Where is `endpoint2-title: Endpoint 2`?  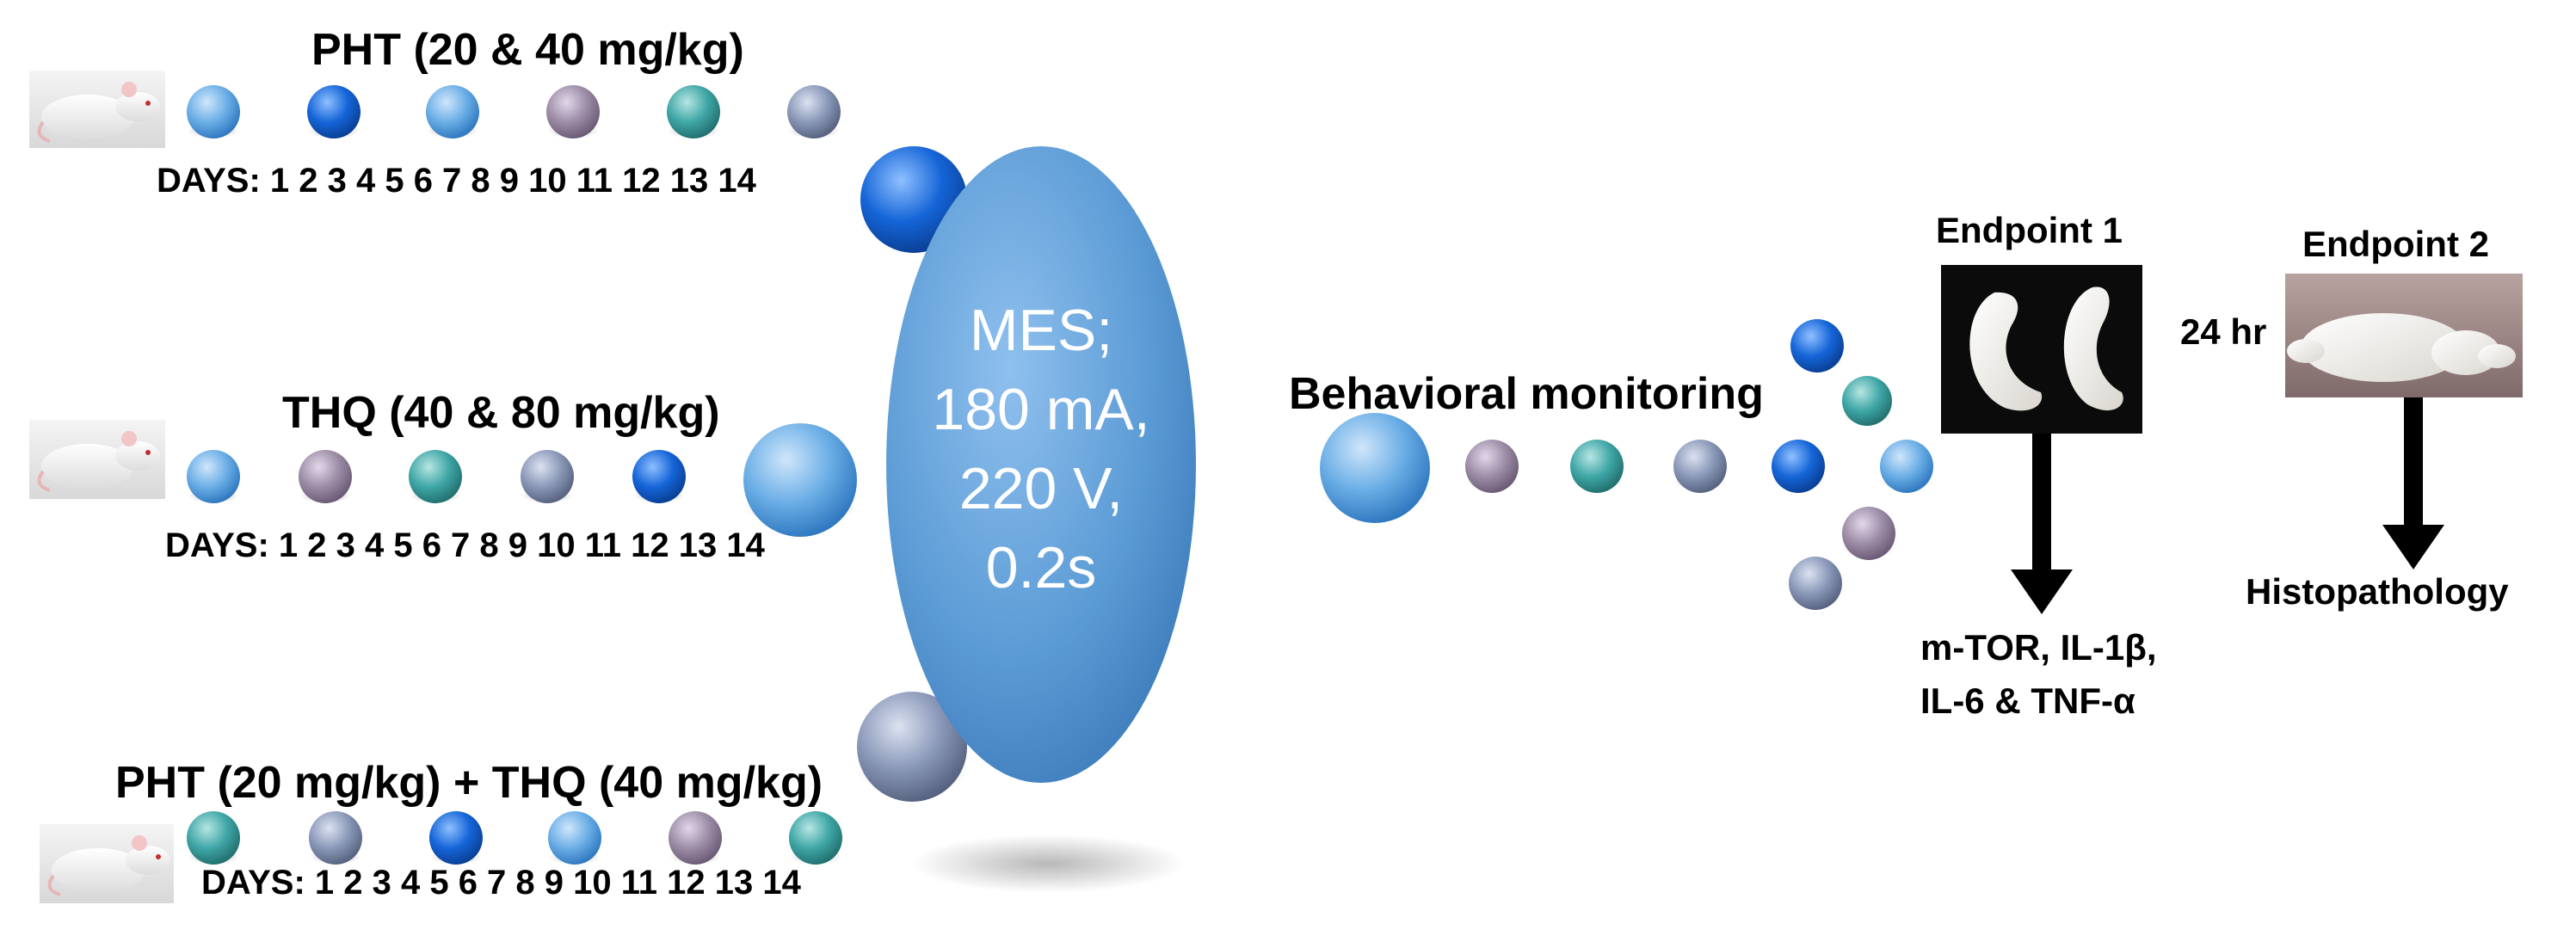 endpoint2-title: Endpoint 2 is located at coordinates (2395, 244).